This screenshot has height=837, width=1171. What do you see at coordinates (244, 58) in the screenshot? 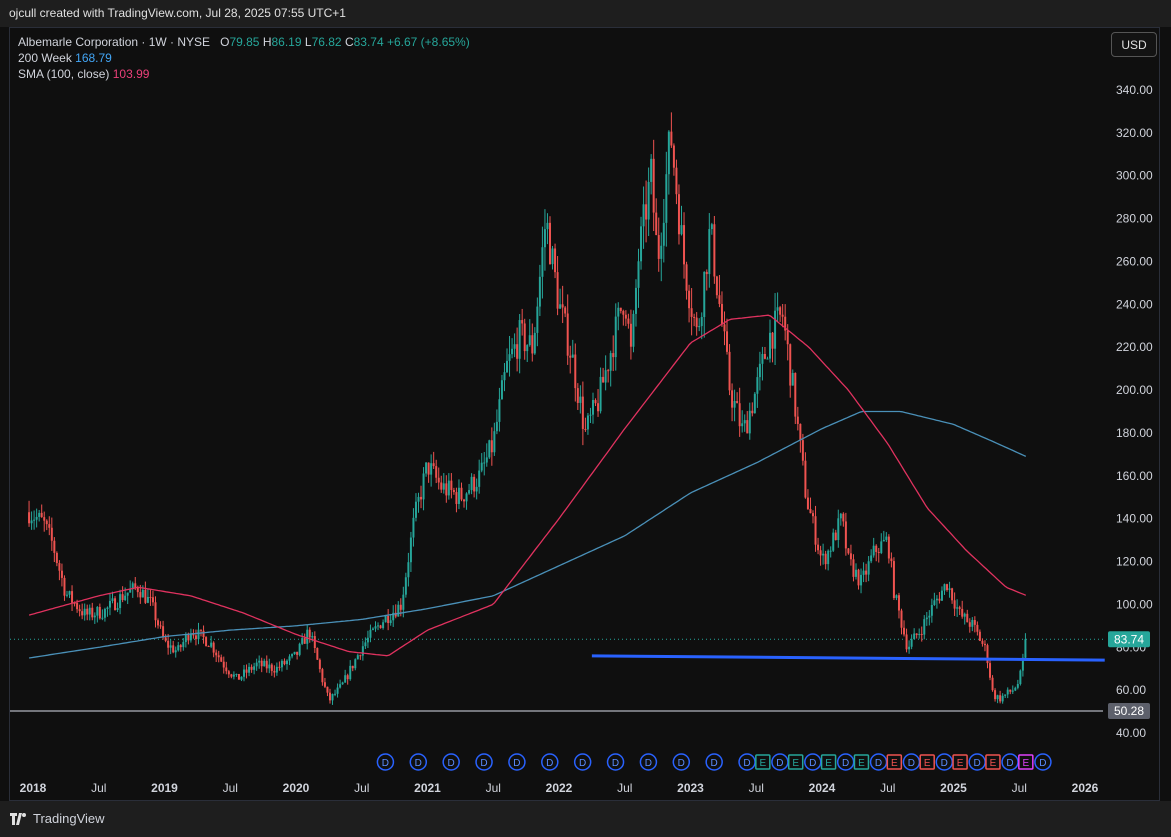
I see `legend-ma200-row: 200 Week 168.79` at bounding box center [244, 58].